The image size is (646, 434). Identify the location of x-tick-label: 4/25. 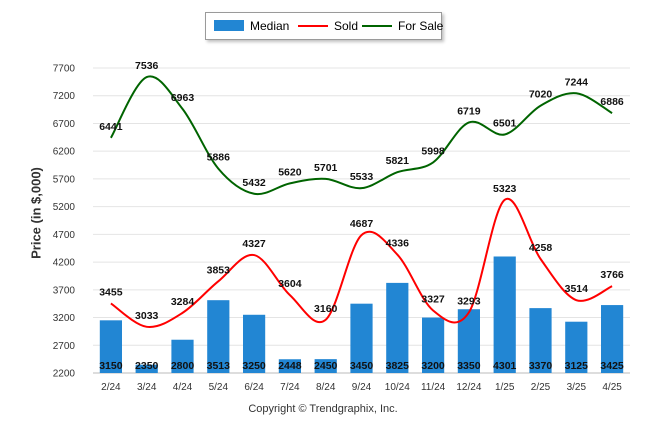
(612, 387).